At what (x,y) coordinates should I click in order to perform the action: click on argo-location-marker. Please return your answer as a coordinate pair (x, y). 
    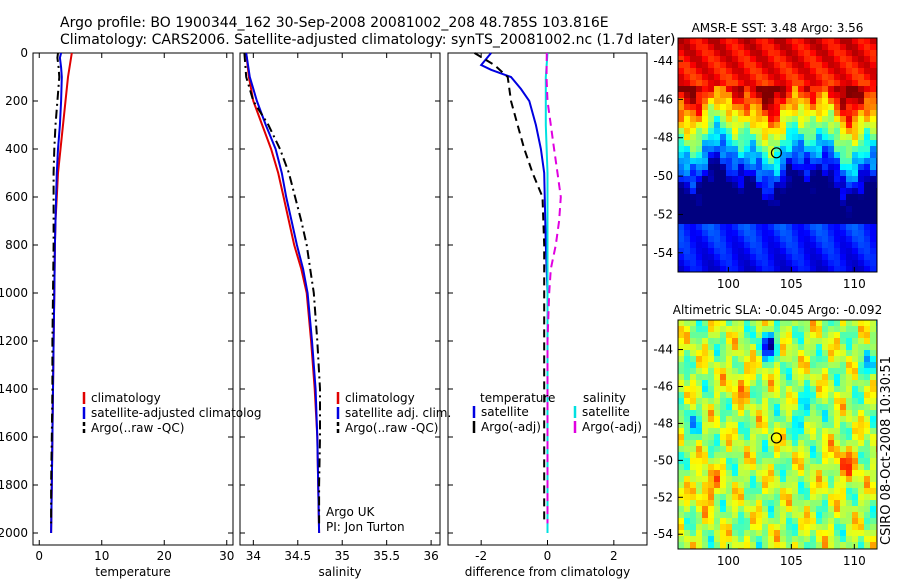
    Looking at the image, I should click on (776, 438).